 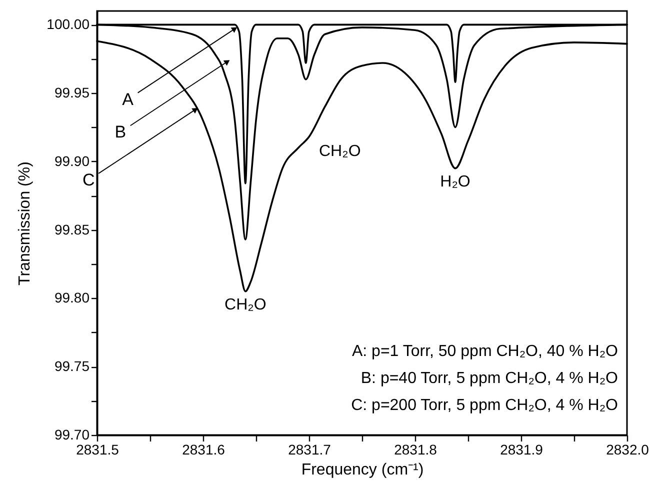 What do you see at coordinates (310, 450) in the screenshot?
I see `x-tick-label: 2831.7` at bounding box center [310, 450].